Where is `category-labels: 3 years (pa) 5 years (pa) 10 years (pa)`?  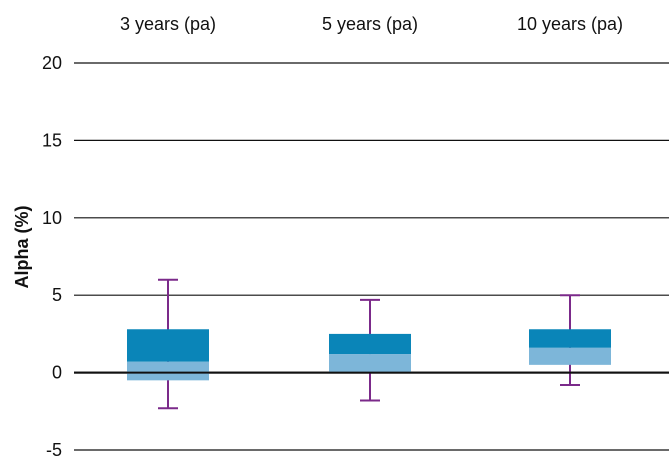
category-labels: 3 years (pa) 5 years (pa) 10 years (pa) is located at coordinates (371, 24).